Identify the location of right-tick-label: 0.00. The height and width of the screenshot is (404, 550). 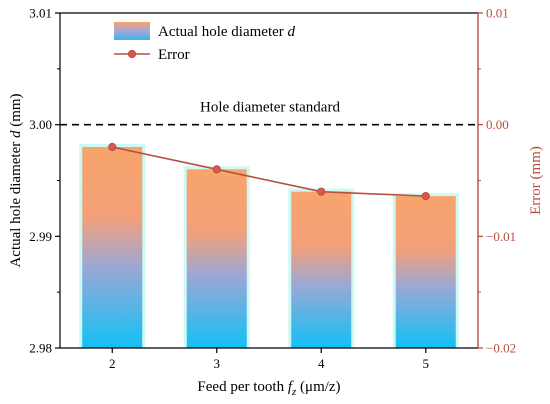
(497, 124).